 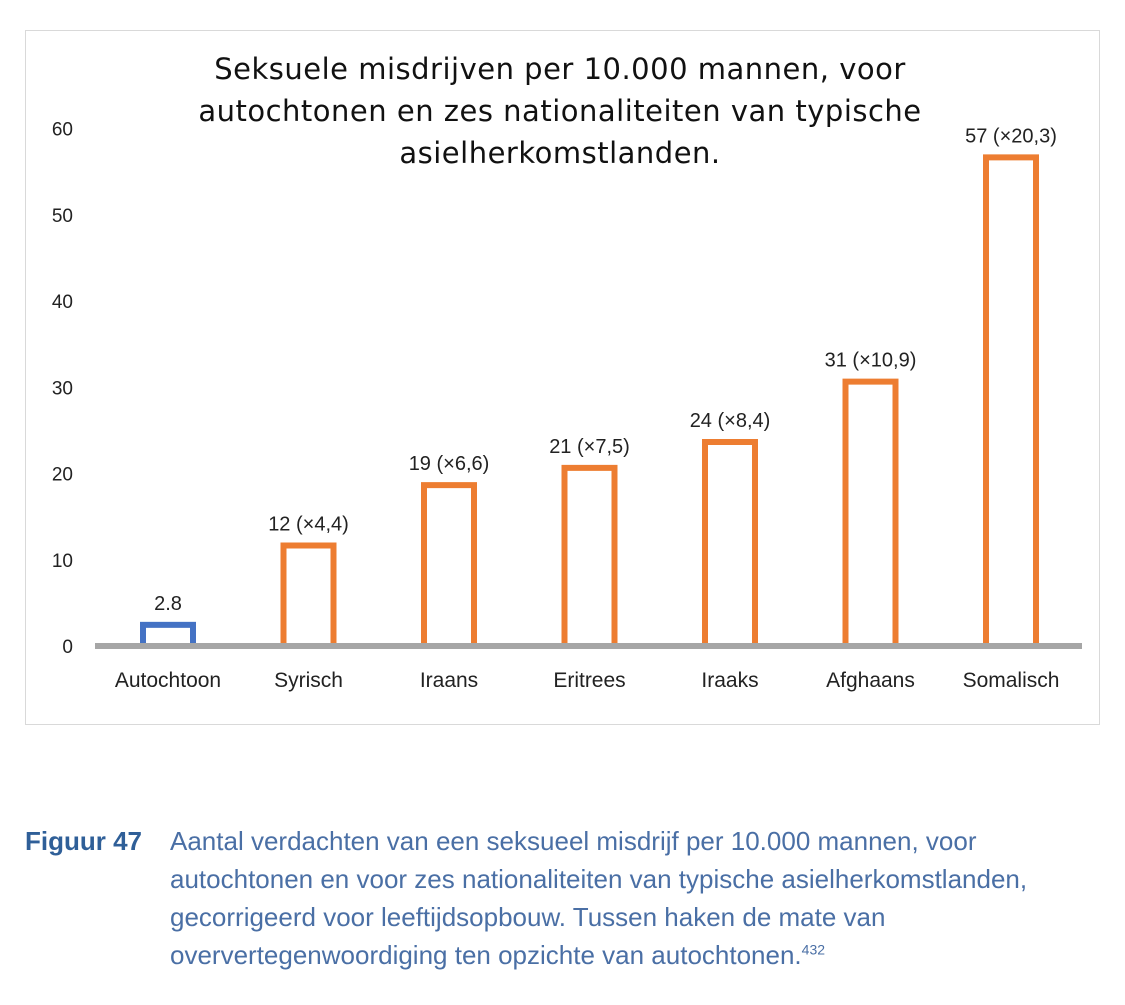 I want to click on y-tick-label-30: 30, so click(x=62, y=388).